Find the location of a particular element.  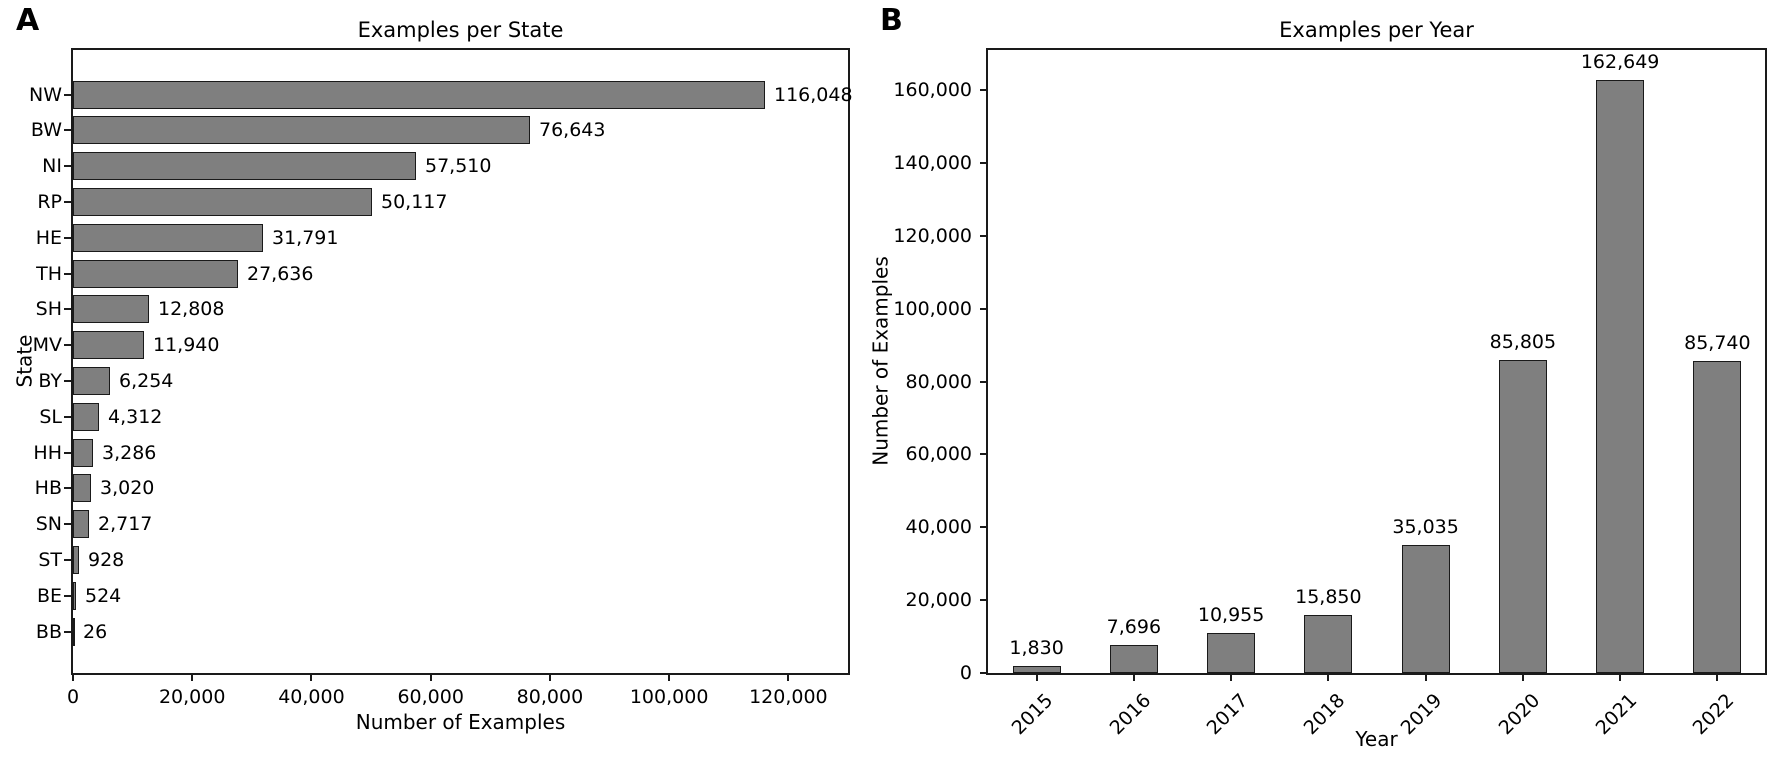

bar-value-label: 3,286 is located at coordinates (129, 452).